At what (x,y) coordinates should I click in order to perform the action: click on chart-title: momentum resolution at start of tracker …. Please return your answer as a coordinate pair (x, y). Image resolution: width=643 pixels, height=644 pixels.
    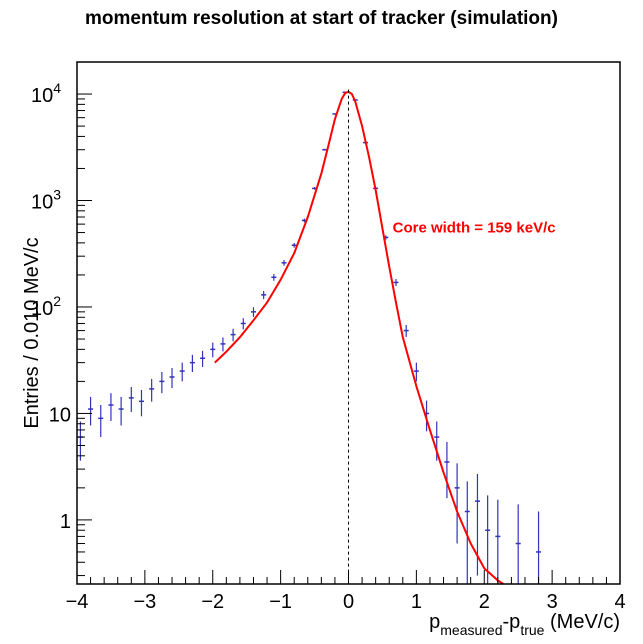
    Looking at the image, I should click on (321, 18).